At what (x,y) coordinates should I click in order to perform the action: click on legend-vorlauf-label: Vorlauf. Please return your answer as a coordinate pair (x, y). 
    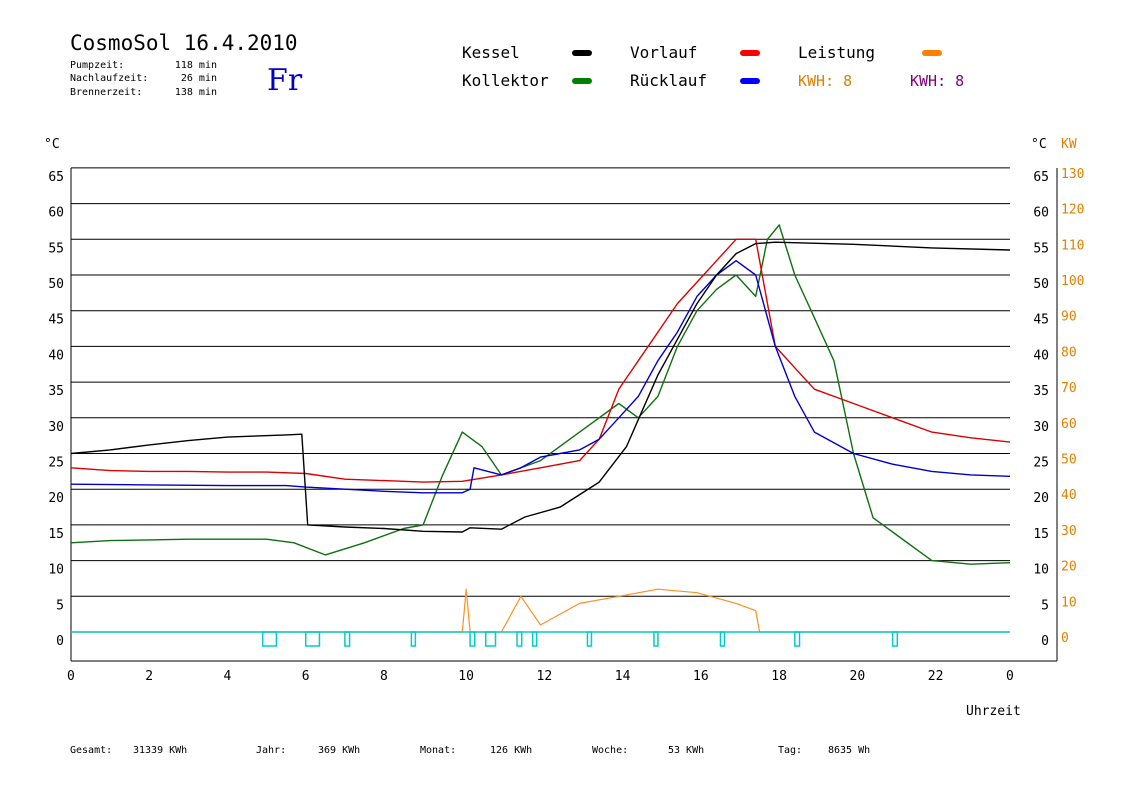
    Looking at the image, I should click on (663, 52).